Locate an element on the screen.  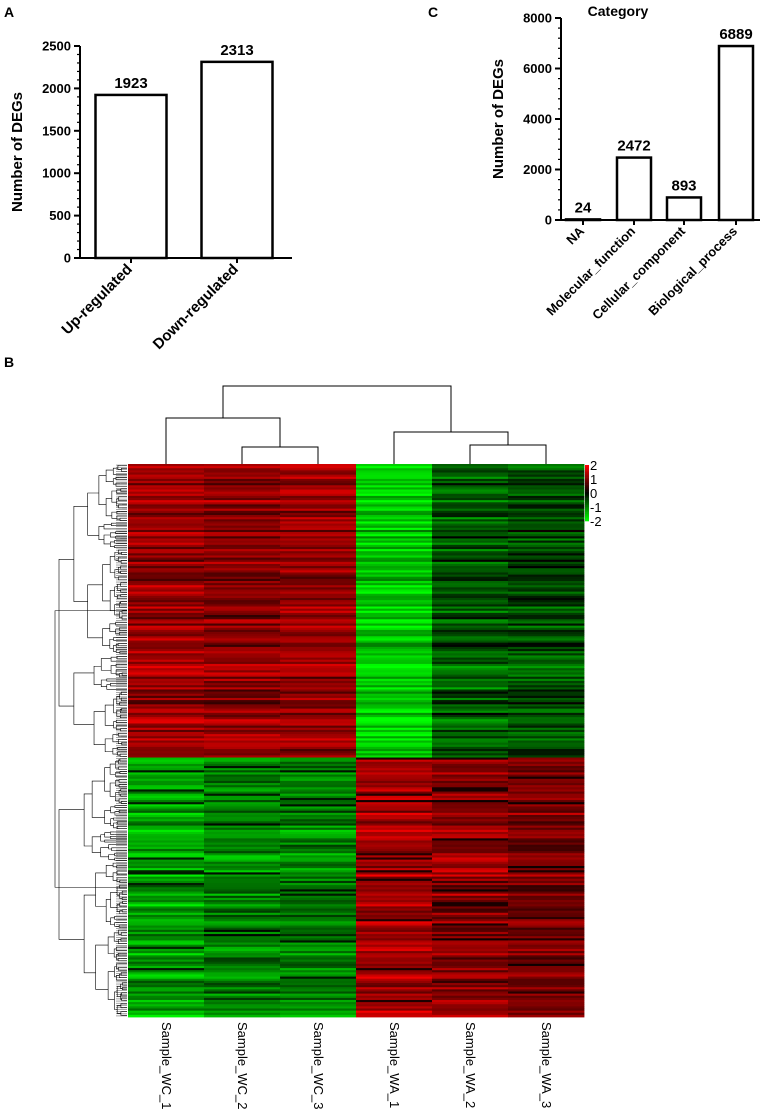
column-dendrogram is located at coordinates (356, 424).